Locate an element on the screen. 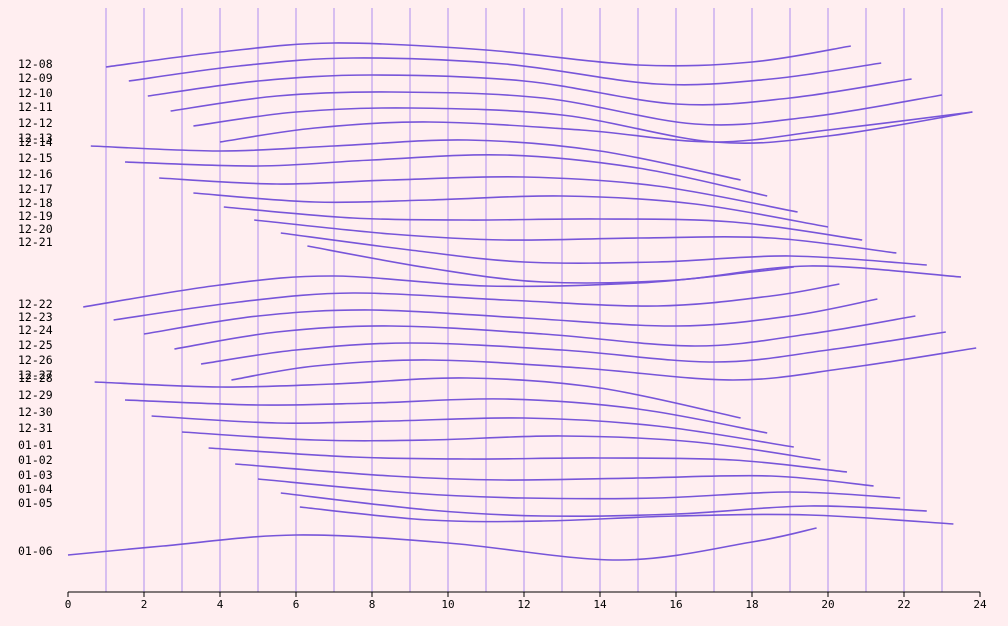 The height and width of the screenshot is (626, 1008). x-tick-label: 8 is located at coordinates (372, 604).